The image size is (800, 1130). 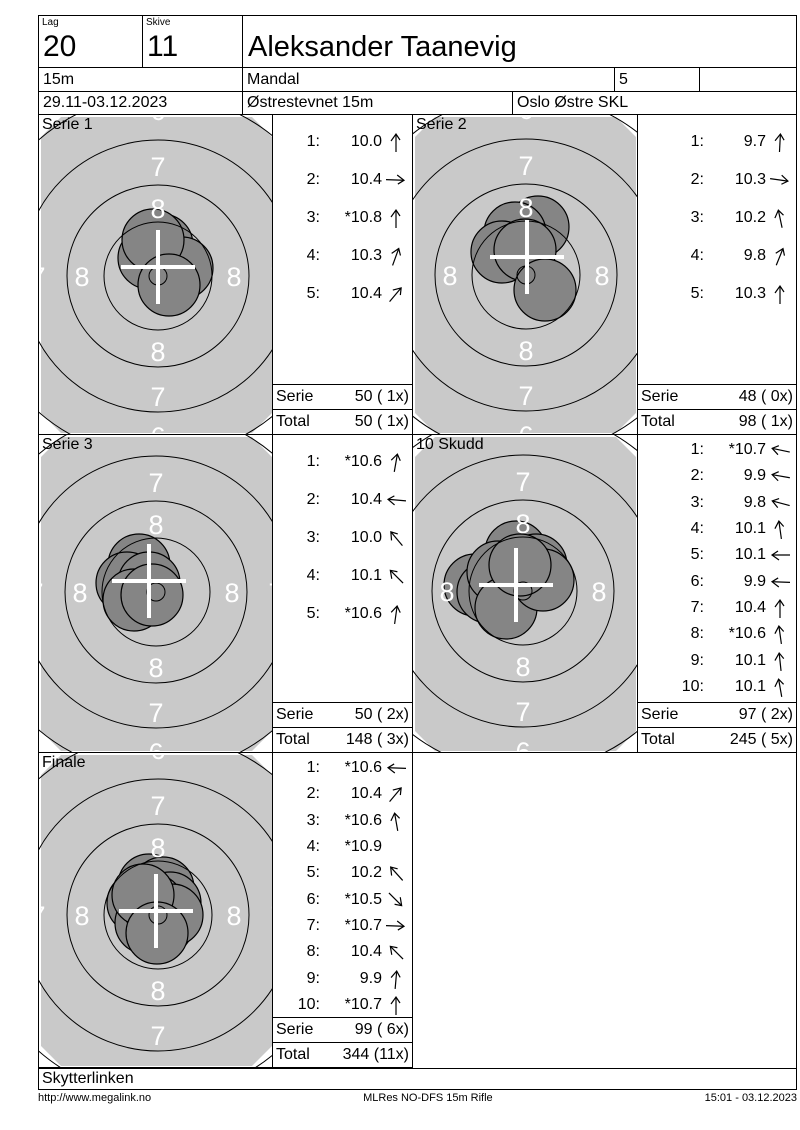 What do you see at coordinates (342, 142) in the screenshot?
I see `shot-row: 1: 10.0` at bounding box center [342, 142].